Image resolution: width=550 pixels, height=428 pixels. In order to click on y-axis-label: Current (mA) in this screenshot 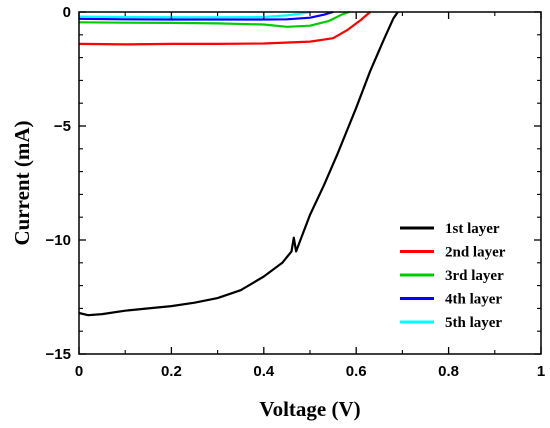, I will do `click(22, 182)`.